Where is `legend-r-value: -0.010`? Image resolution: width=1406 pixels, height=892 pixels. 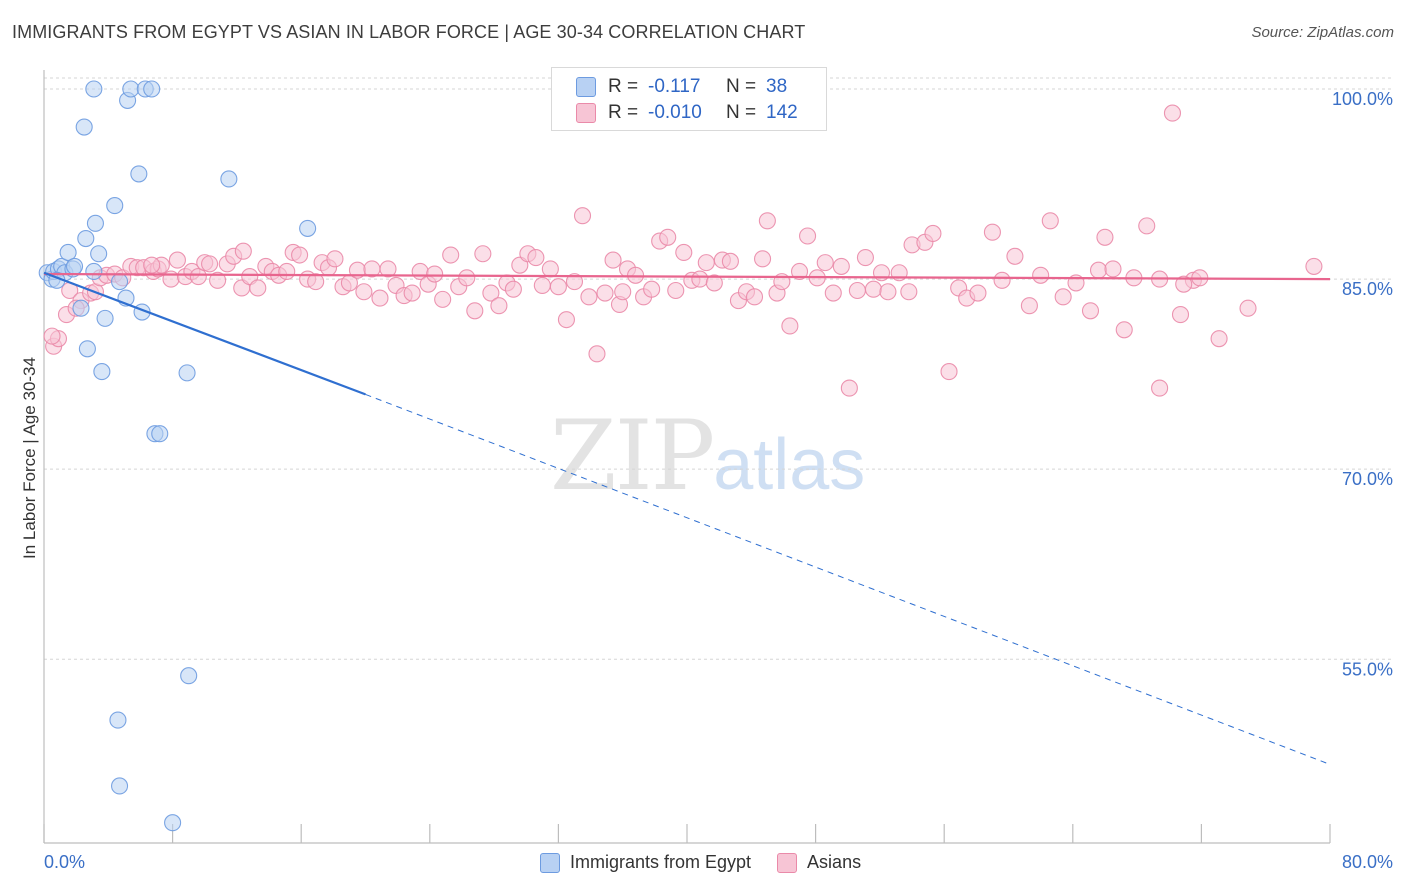 legend-r-value: -0.010 is located at coordinates (675, 112).